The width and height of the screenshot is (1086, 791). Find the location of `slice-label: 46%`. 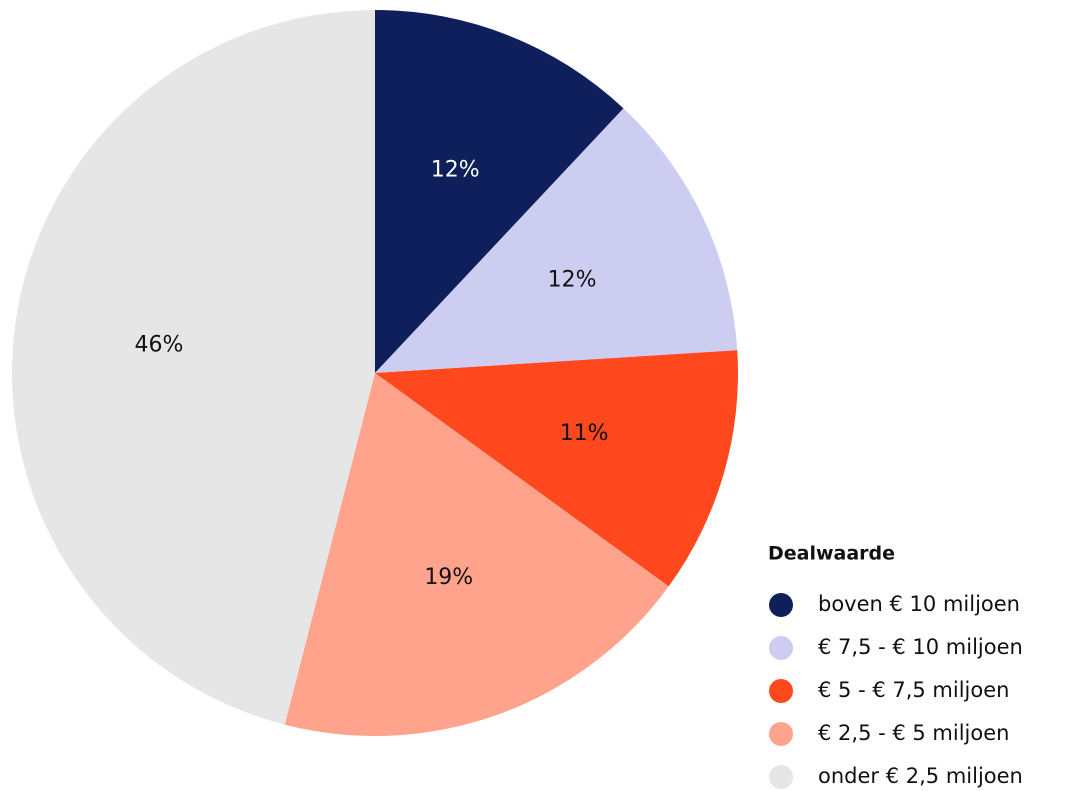

slice-label: 46% is located at coordinates (158, 345).